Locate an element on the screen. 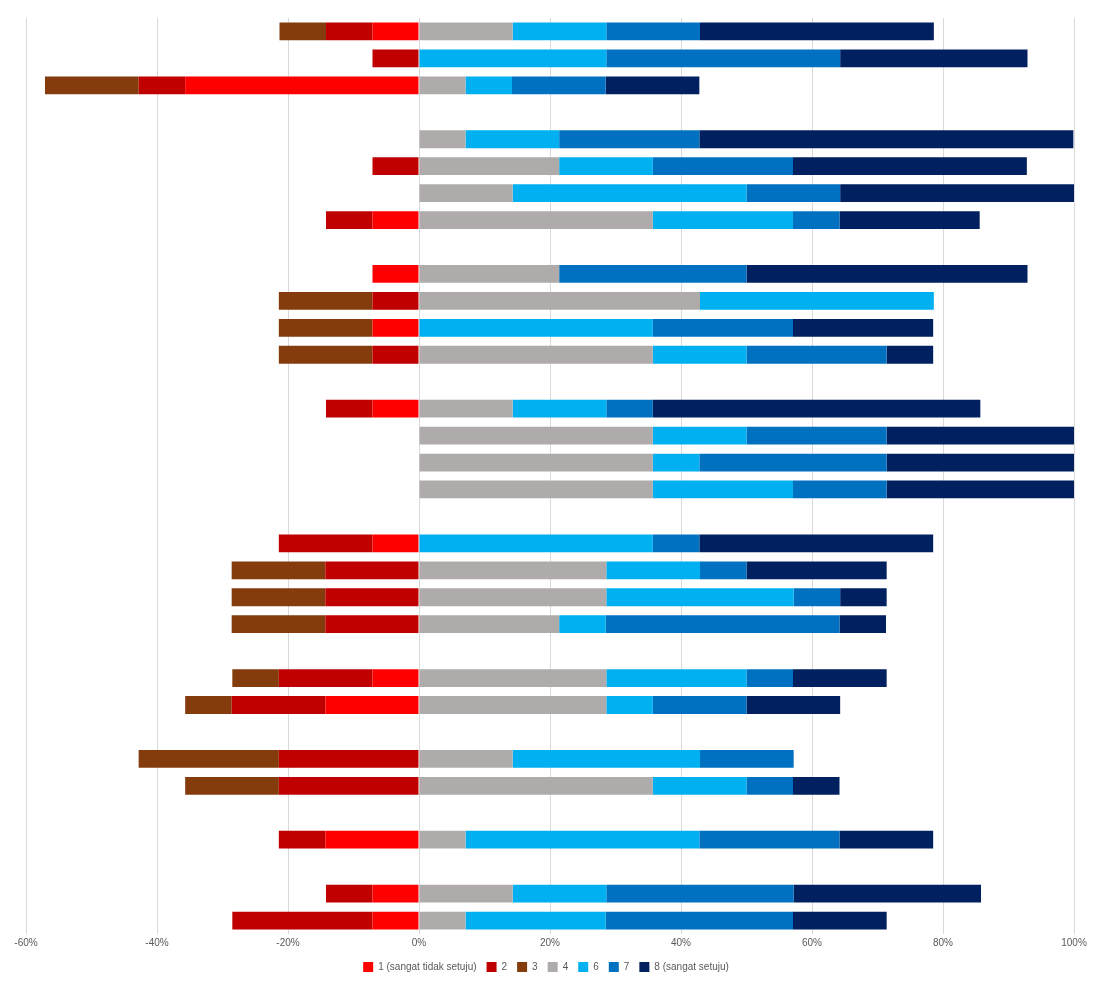  x-tick-label: 20% is located at coordinates (550, 942).